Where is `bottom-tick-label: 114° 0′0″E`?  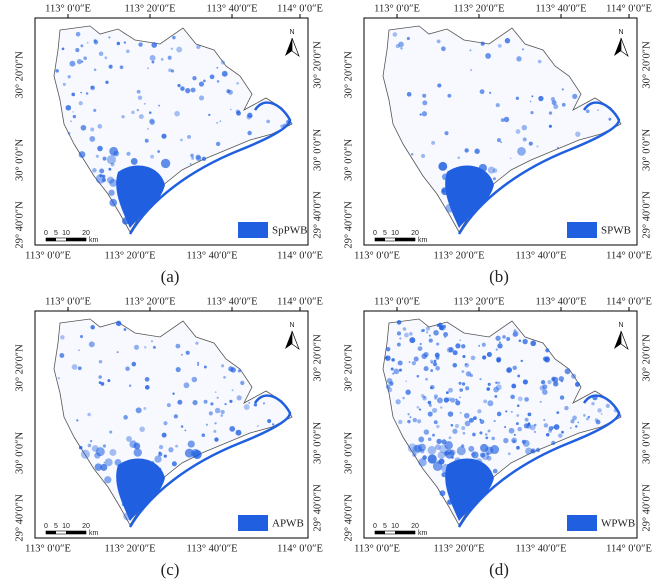
bottom-tick-label: 114° 0′0″E is located at coordinates (300, 548).